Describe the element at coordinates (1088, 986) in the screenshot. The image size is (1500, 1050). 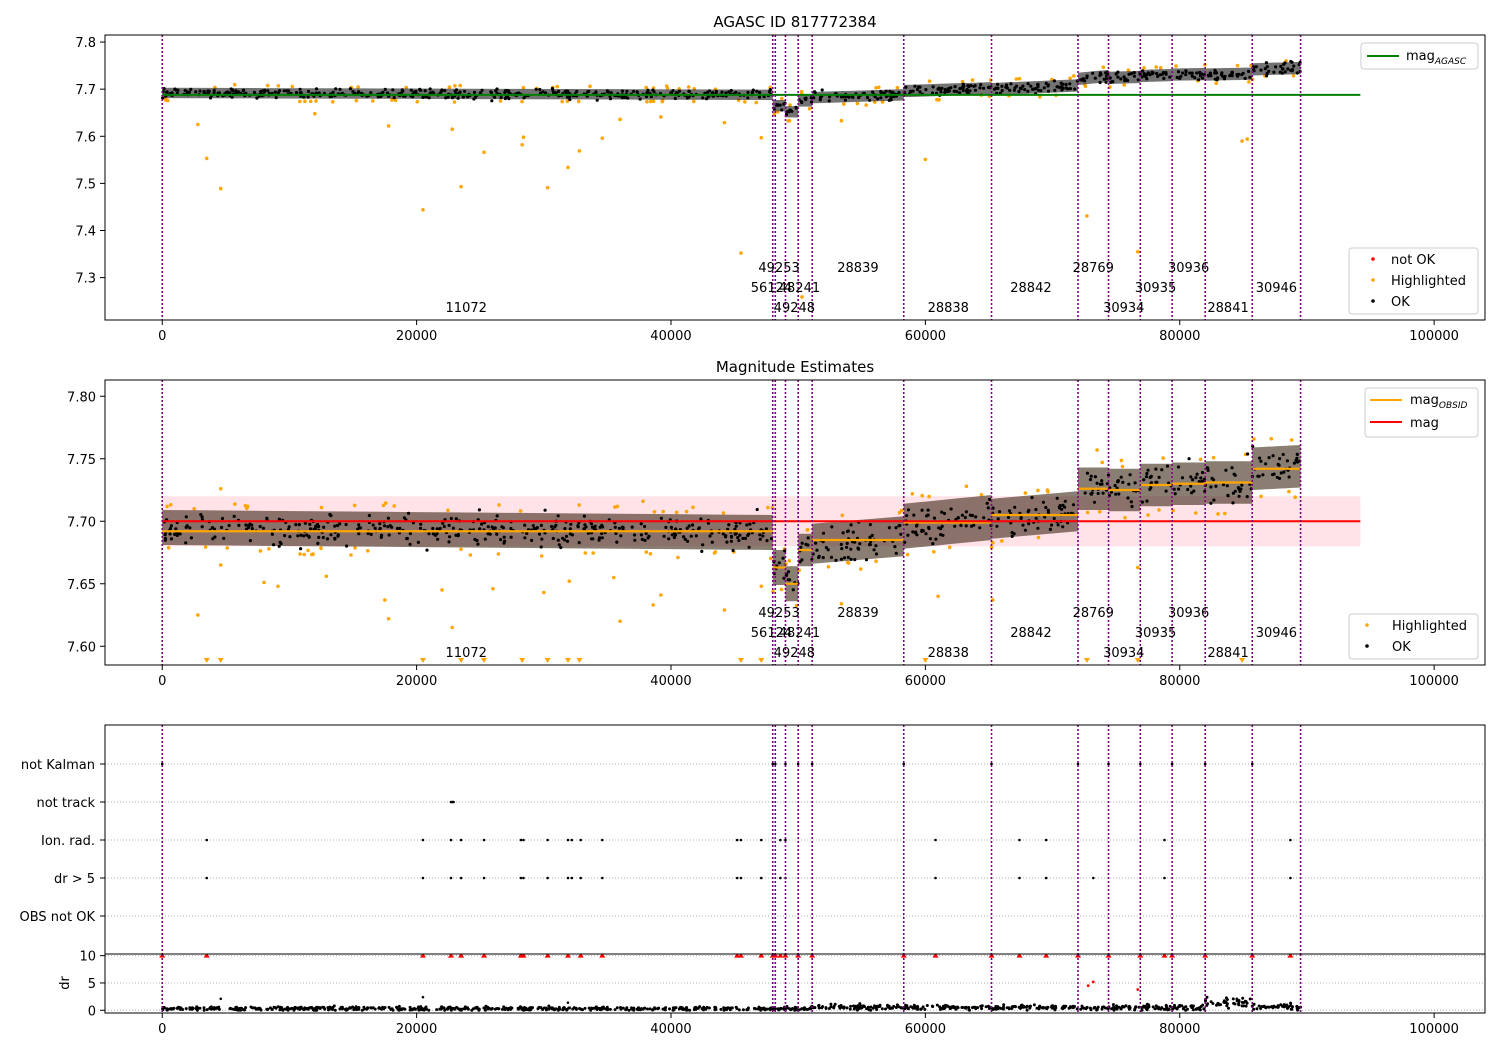
I see `dr-not-ok-point` at that location.